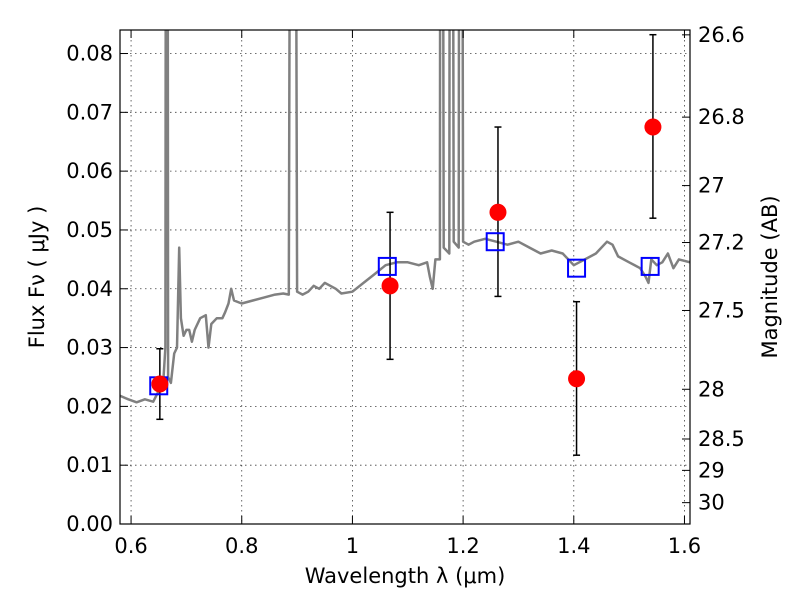 The height and width of the screenshot is (600, 800). I want to click on x-tick-label: 0.8, so click(241, 546).